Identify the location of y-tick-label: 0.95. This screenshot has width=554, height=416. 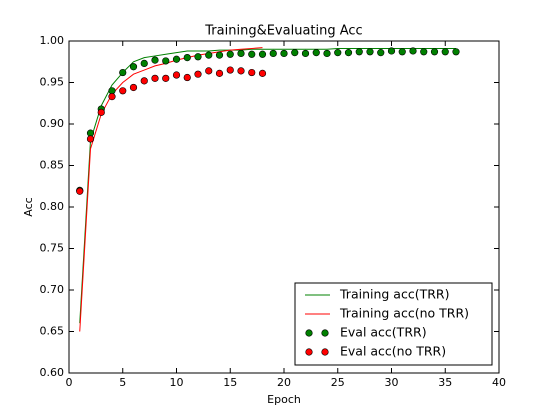
(52, 82).